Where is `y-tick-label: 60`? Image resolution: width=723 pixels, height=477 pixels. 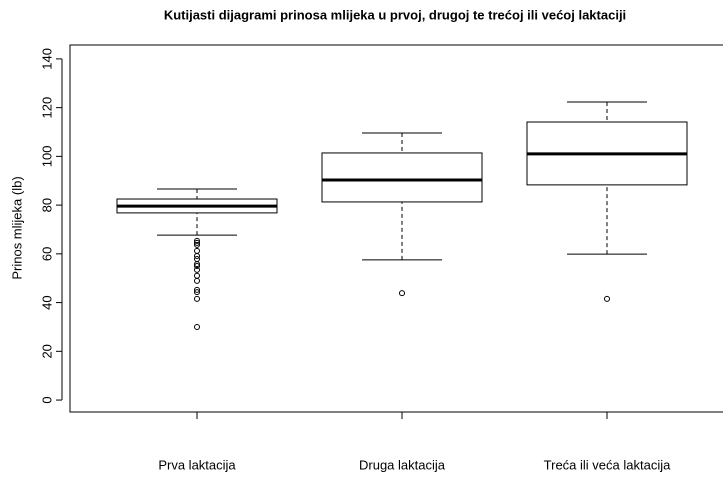 y-tick-label: 60 is located at coordinates (46, 254).